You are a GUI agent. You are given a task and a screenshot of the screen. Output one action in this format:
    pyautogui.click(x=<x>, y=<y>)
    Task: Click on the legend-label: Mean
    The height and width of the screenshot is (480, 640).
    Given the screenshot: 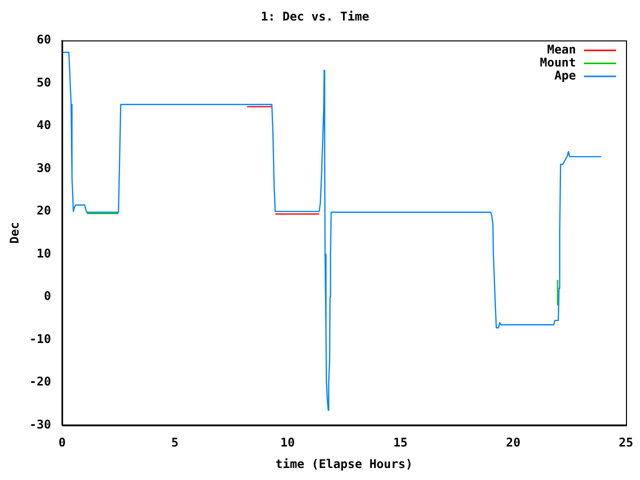 What is the action you would take?
    pyautogui.click(x=561, y=49)
    